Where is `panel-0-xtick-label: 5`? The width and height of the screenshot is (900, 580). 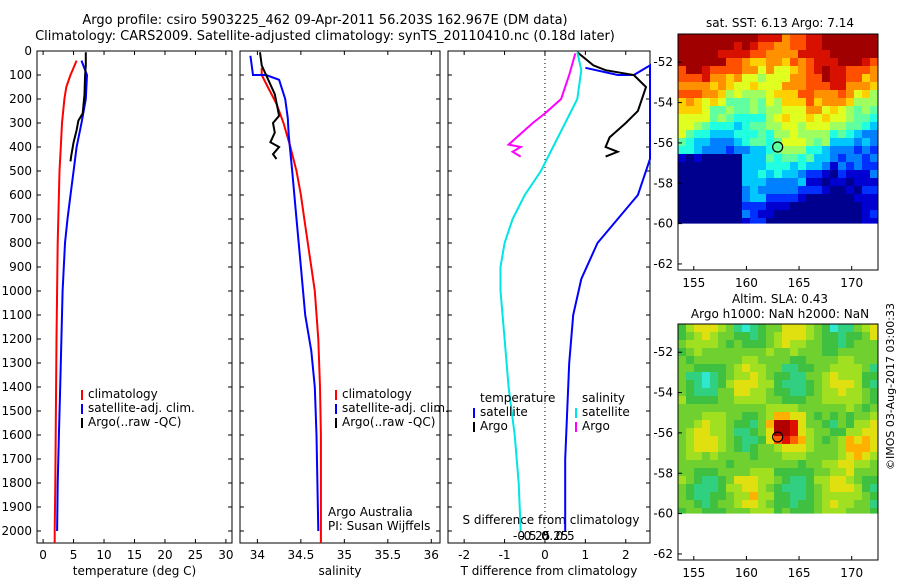 panel-0-xtick-label: 5 is located at coordinates (74, 555).